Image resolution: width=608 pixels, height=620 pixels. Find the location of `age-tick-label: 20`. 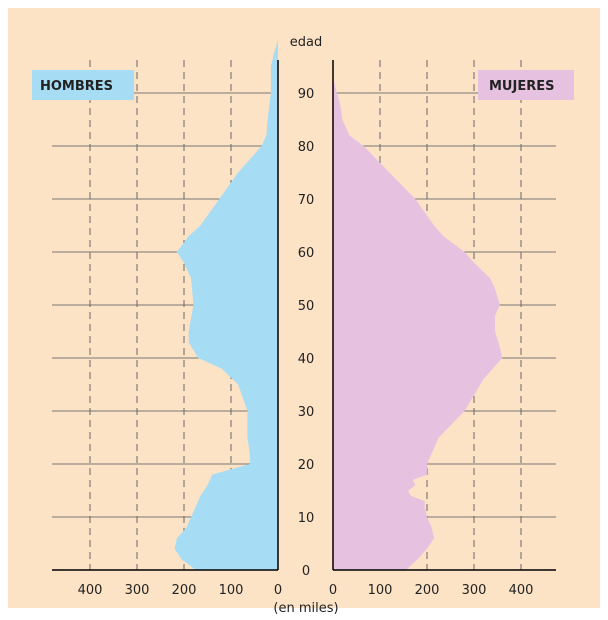

age-tick-label: 20 is located at coordinates (306, 465).